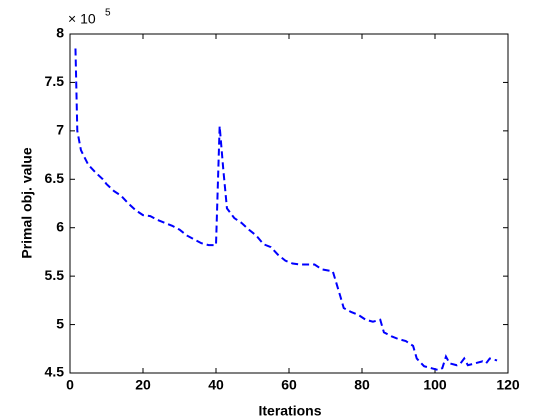  I want to click on y-tick-label: 7, so click(60, 130).